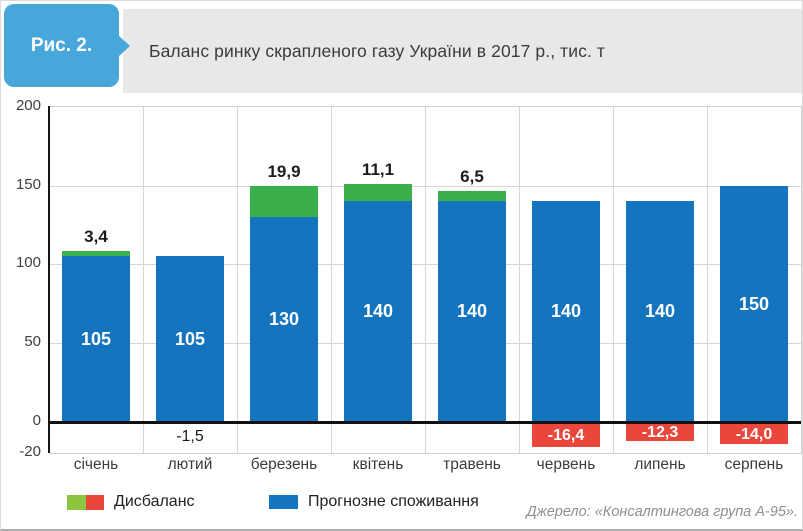 The height and width of the screenshot is (531, 803). I want to click on legend-blue-swatch-icon, so click(283, 502).